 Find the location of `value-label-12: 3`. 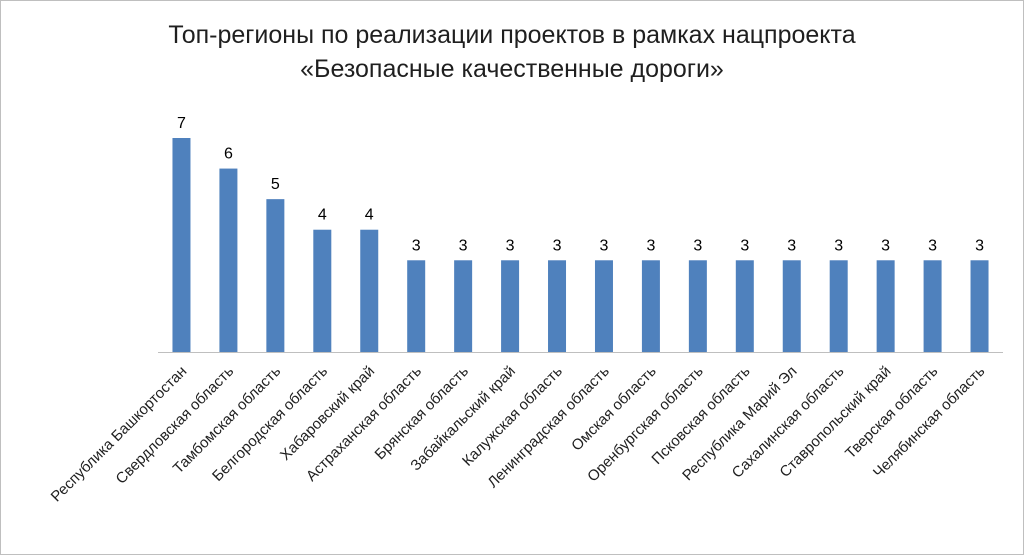

value-label-12: 3 is located at coordinates (697, 245).